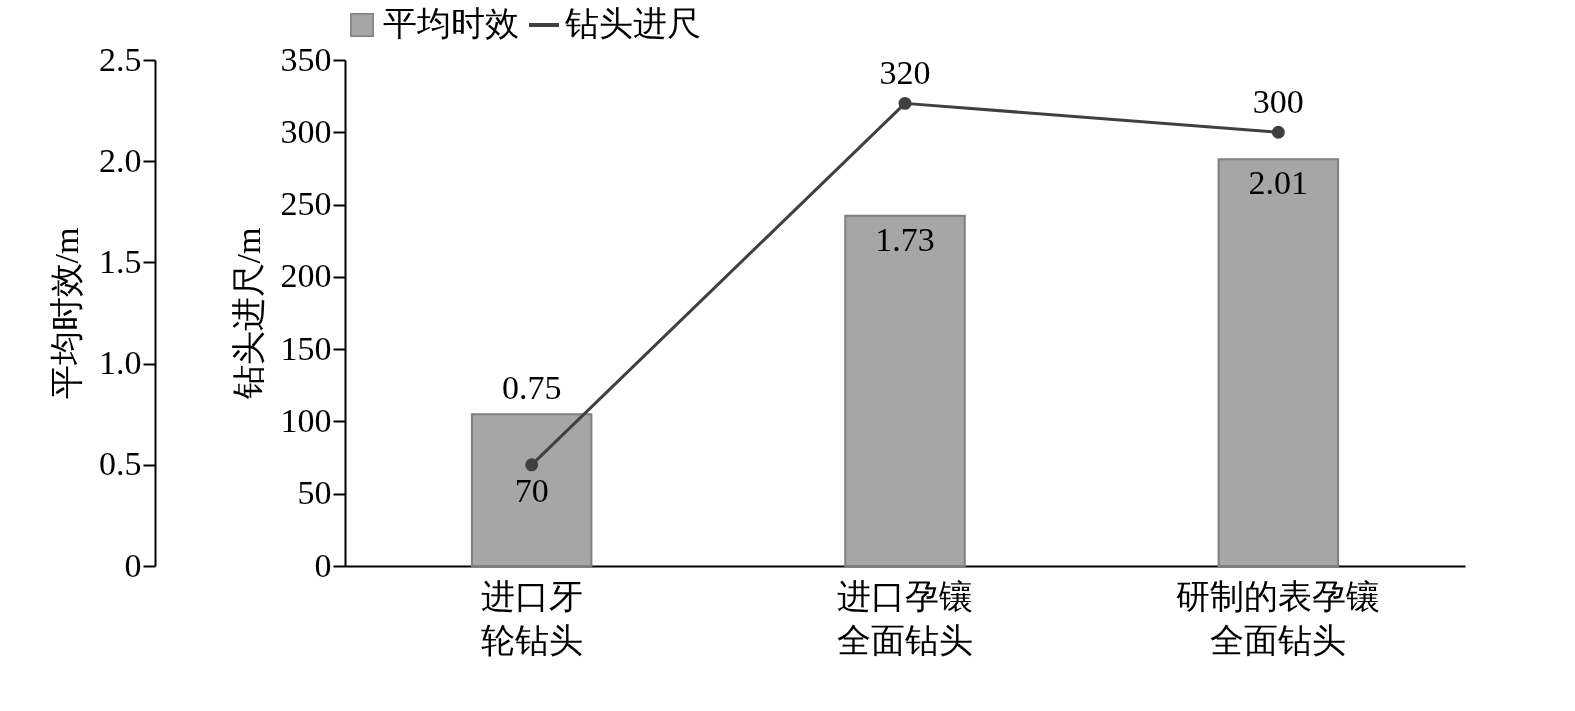 This screenshot has height=711, width=1575. What do you see at coordinates (314, 493) in the screenshot?
I see `y-tick-label: 50` at bounding box center [314, 493].